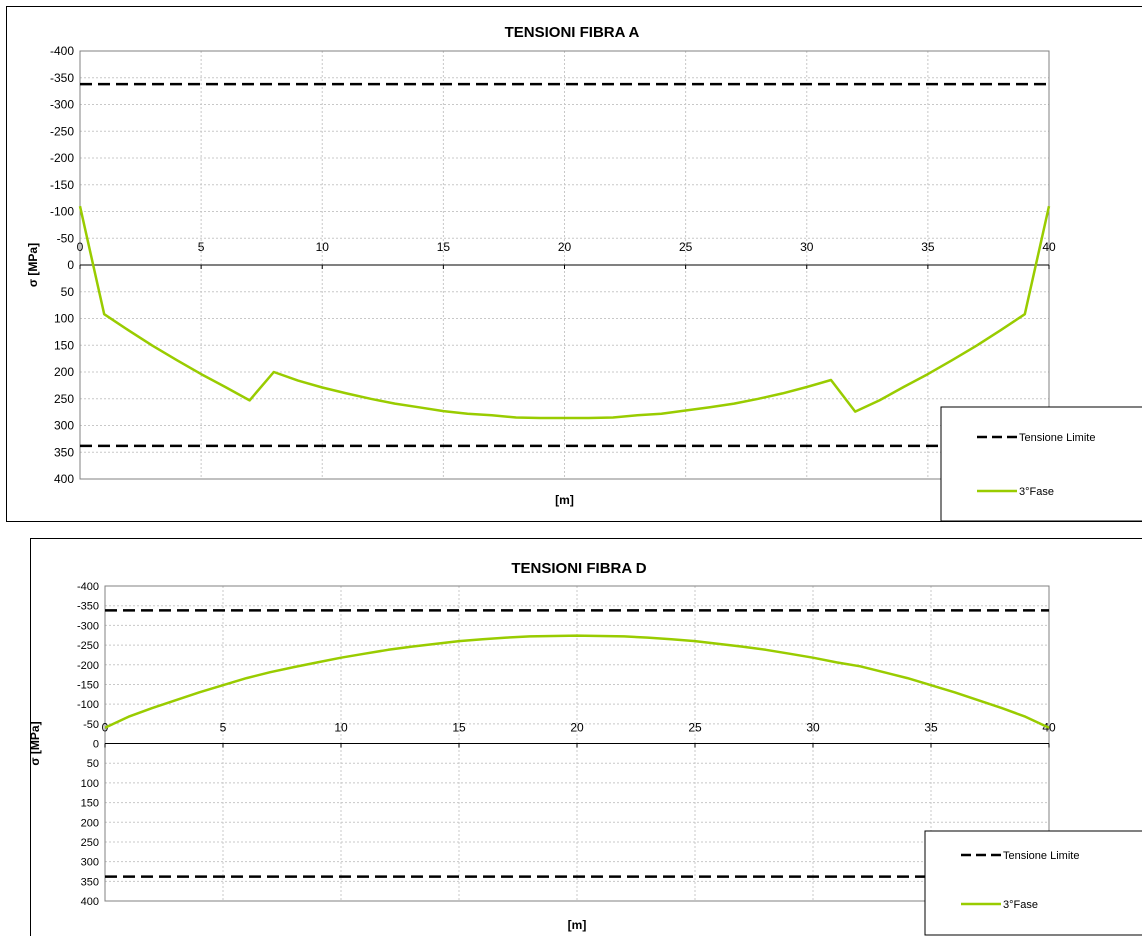  I want to click on x-tick-label: 0, so click(80, 247).